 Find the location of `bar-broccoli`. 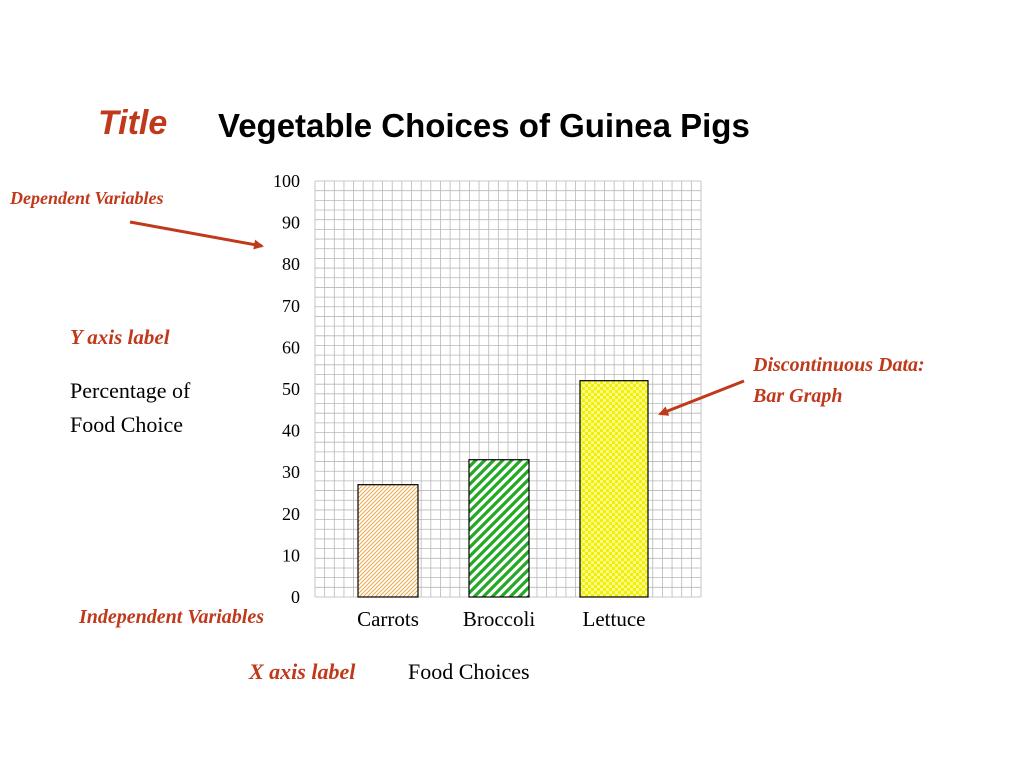

bar-broccoli is located at coordinates (499, 528).